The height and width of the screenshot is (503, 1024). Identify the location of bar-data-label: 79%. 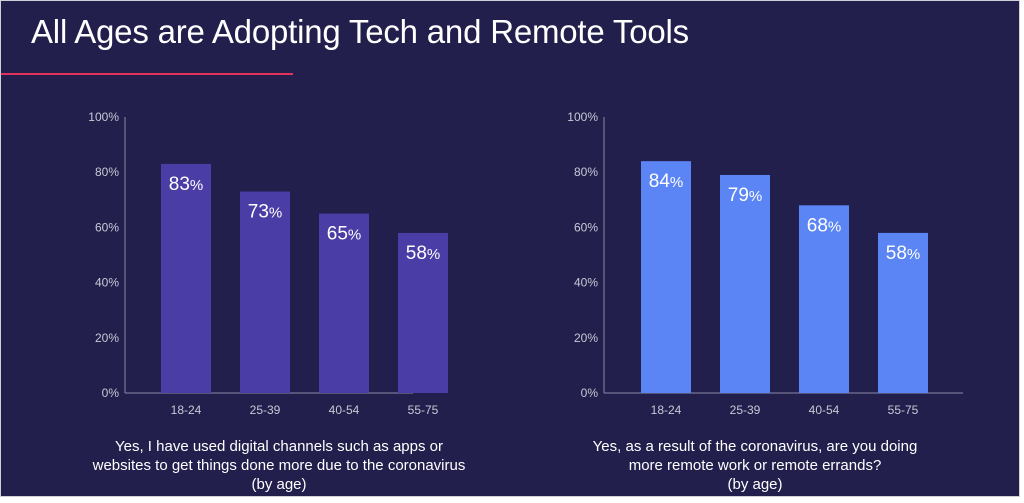
(745, 195).